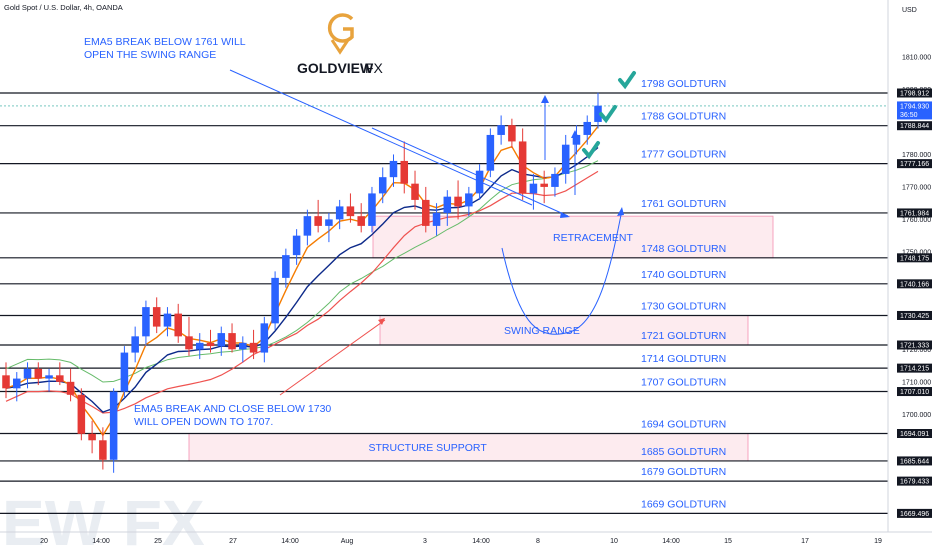 Image resolution: width=932 pixels, height=555 pixels. I want to click on goldturn-label: 1788 GOLDTURN, so click(683, 117).